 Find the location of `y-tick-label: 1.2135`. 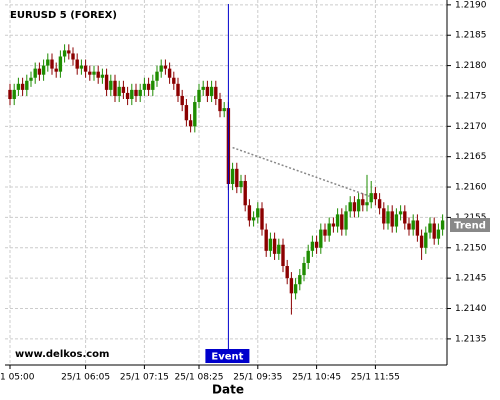

y-tick-label: 1.2135 is located at coordinates (471, 339).